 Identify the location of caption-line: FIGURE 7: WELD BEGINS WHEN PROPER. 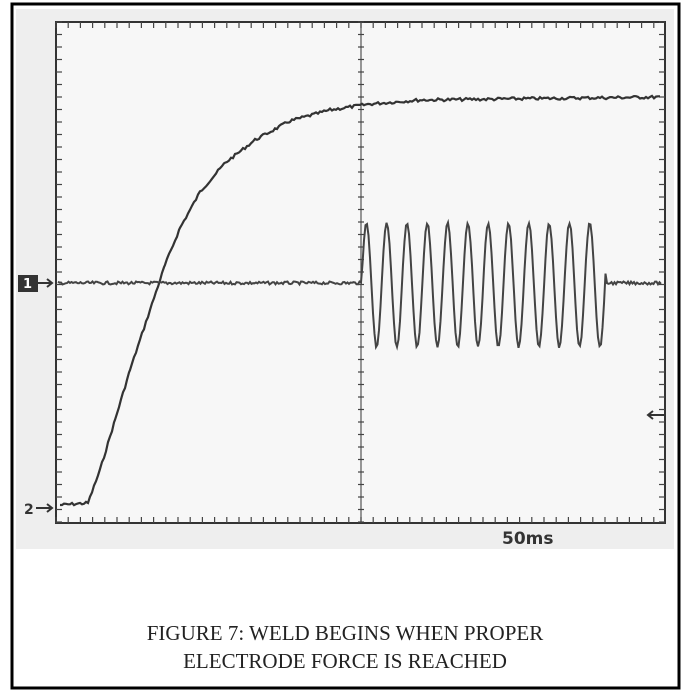
(345, 633).